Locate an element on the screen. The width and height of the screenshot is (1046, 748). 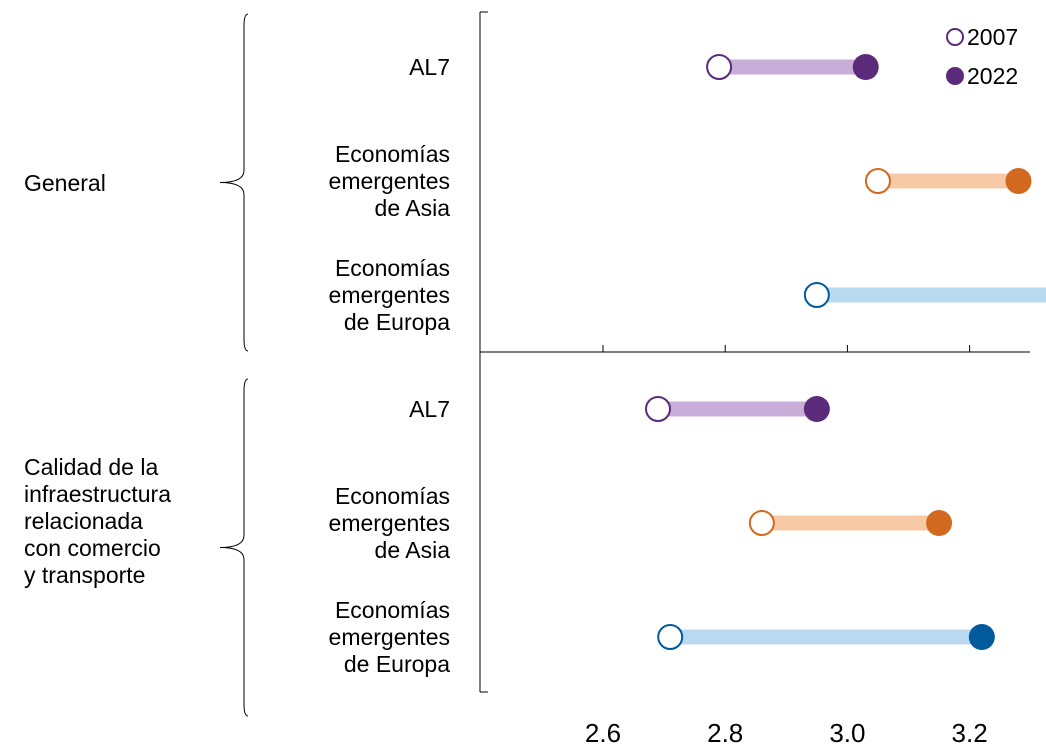
group-label-line: General is located at coordinates (65, 183).